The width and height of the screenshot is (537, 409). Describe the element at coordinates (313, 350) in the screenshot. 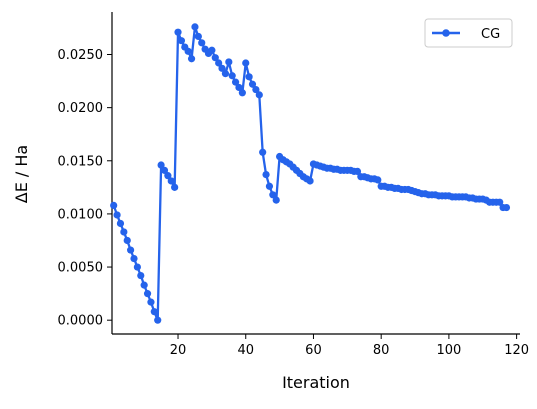

I see `x-tick-label: 60` at that location.